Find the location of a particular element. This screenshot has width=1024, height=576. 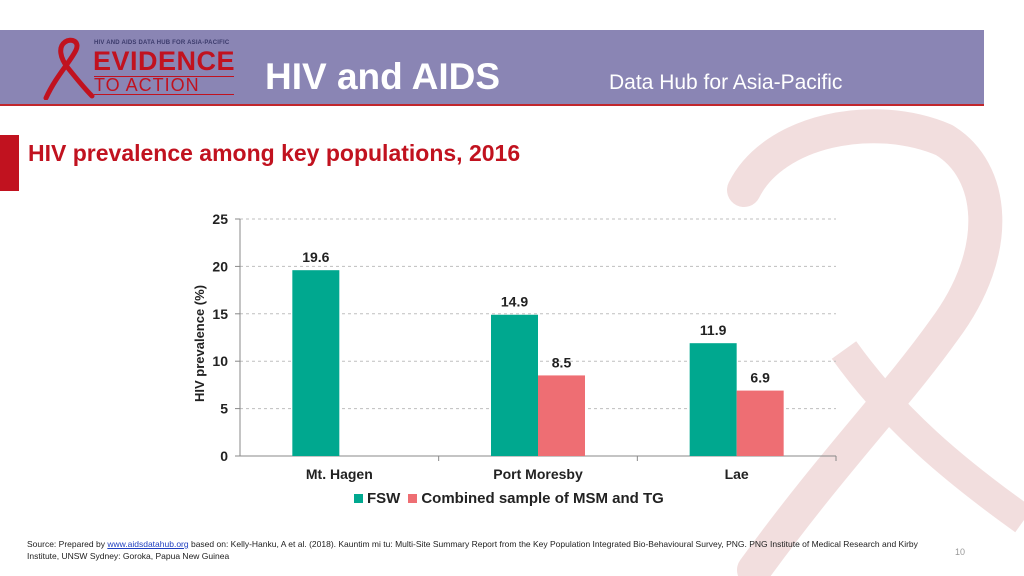

logo-to-action-text: TO ACTION is located at coordinates (164, 85).